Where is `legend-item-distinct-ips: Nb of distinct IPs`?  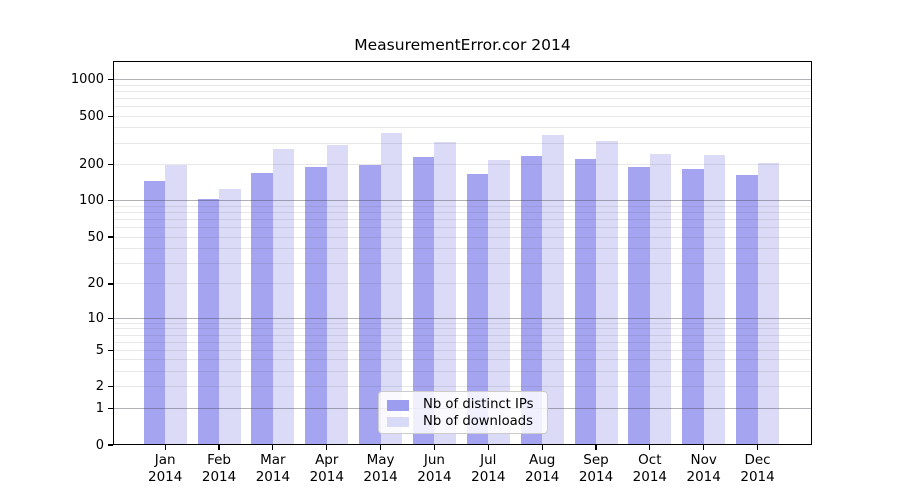
legend-item-distinct-ips: Nb of distinct IPs is located at coordinates (463, 405).